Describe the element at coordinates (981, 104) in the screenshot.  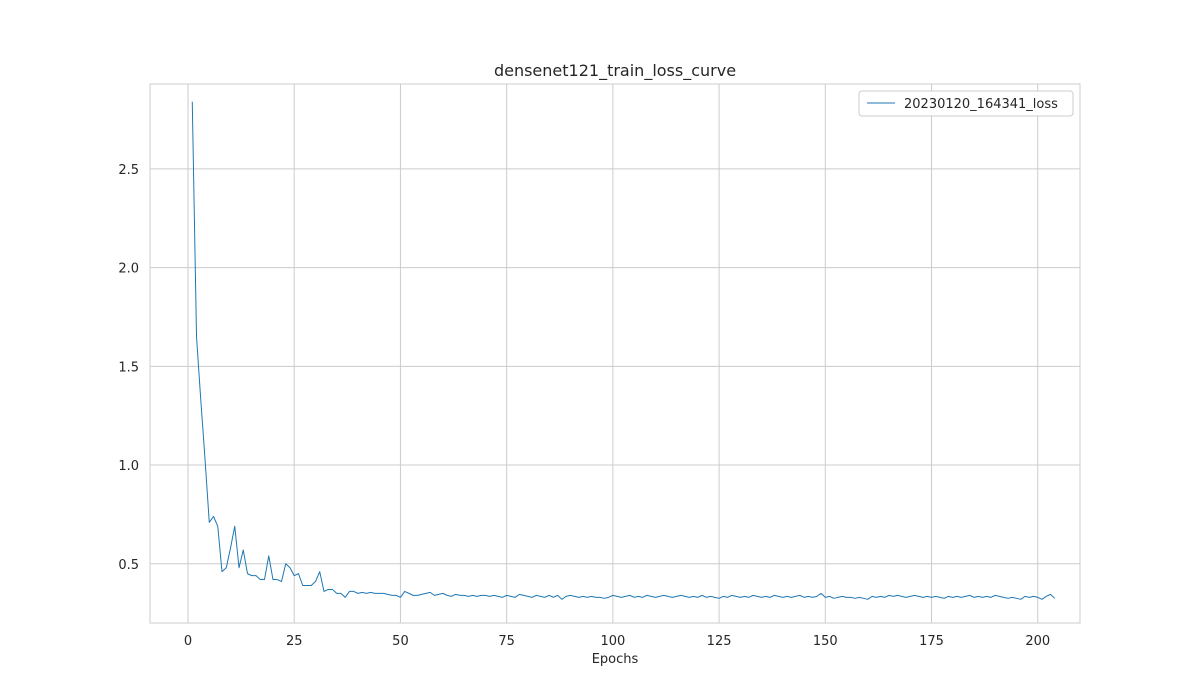
I see `legend-label: 20230120_164341_loss` at that location.